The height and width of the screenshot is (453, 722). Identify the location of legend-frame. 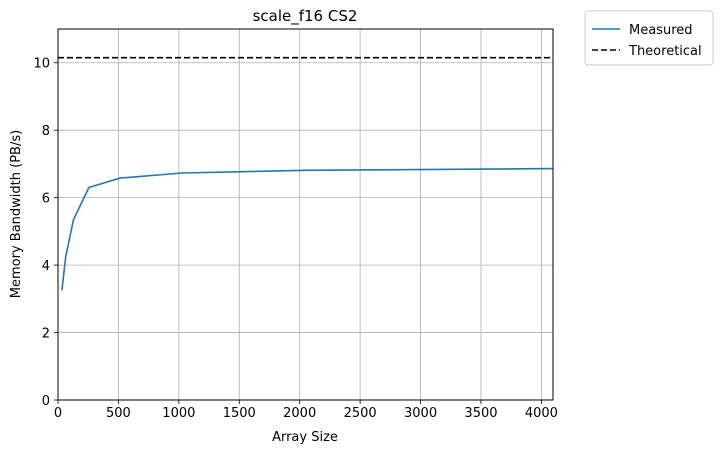
(649, 38).